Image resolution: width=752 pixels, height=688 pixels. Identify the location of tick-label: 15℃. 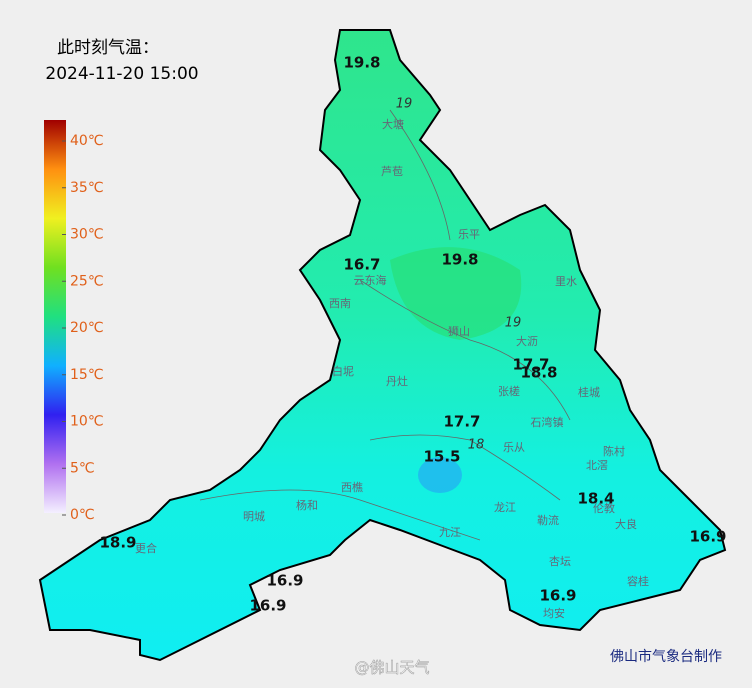
(87, 375).